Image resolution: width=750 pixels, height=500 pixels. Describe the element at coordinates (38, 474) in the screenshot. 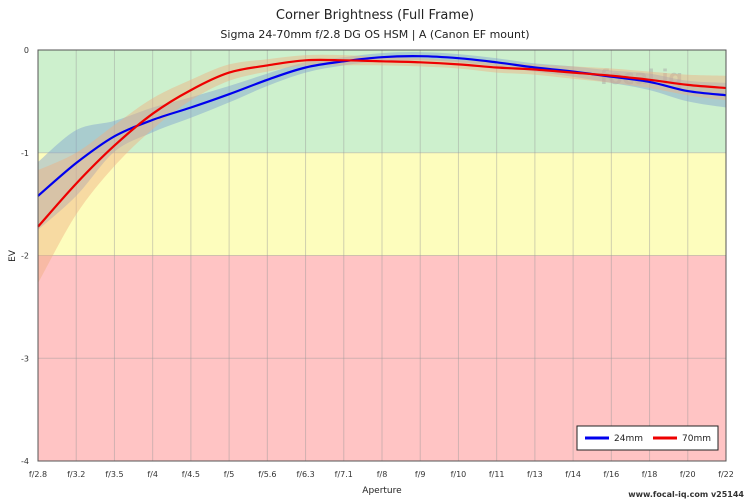

I see `x-tick-label: f/2.8` at that location.